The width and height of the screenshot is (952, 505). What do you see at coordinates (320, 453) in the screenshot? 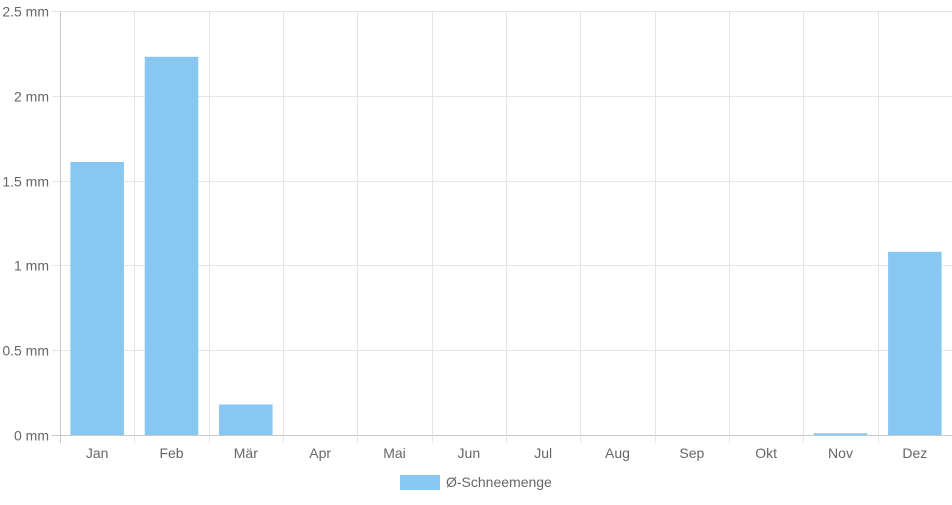
I see `x-tick-label: Apr` at bounding box center [320, 453].